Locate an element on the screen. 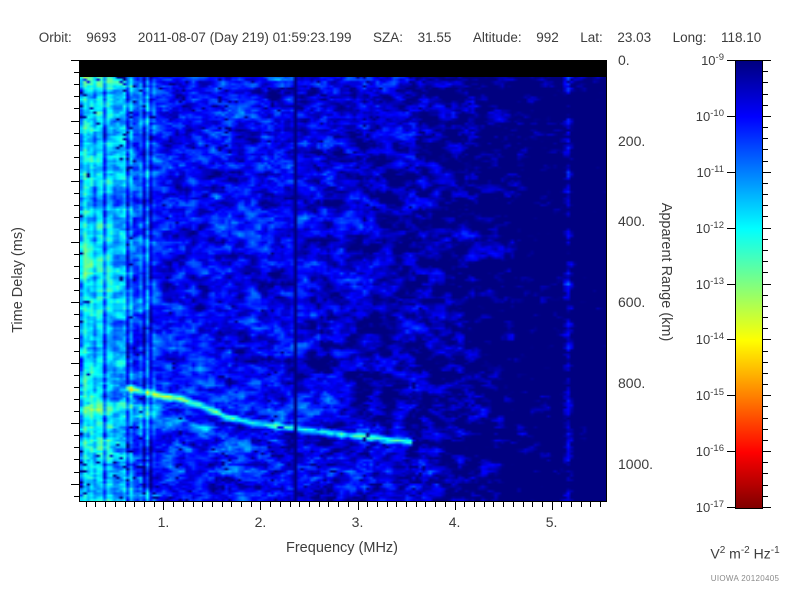  x-axis-tick-label: 1. is located at coordinates (163, 522).